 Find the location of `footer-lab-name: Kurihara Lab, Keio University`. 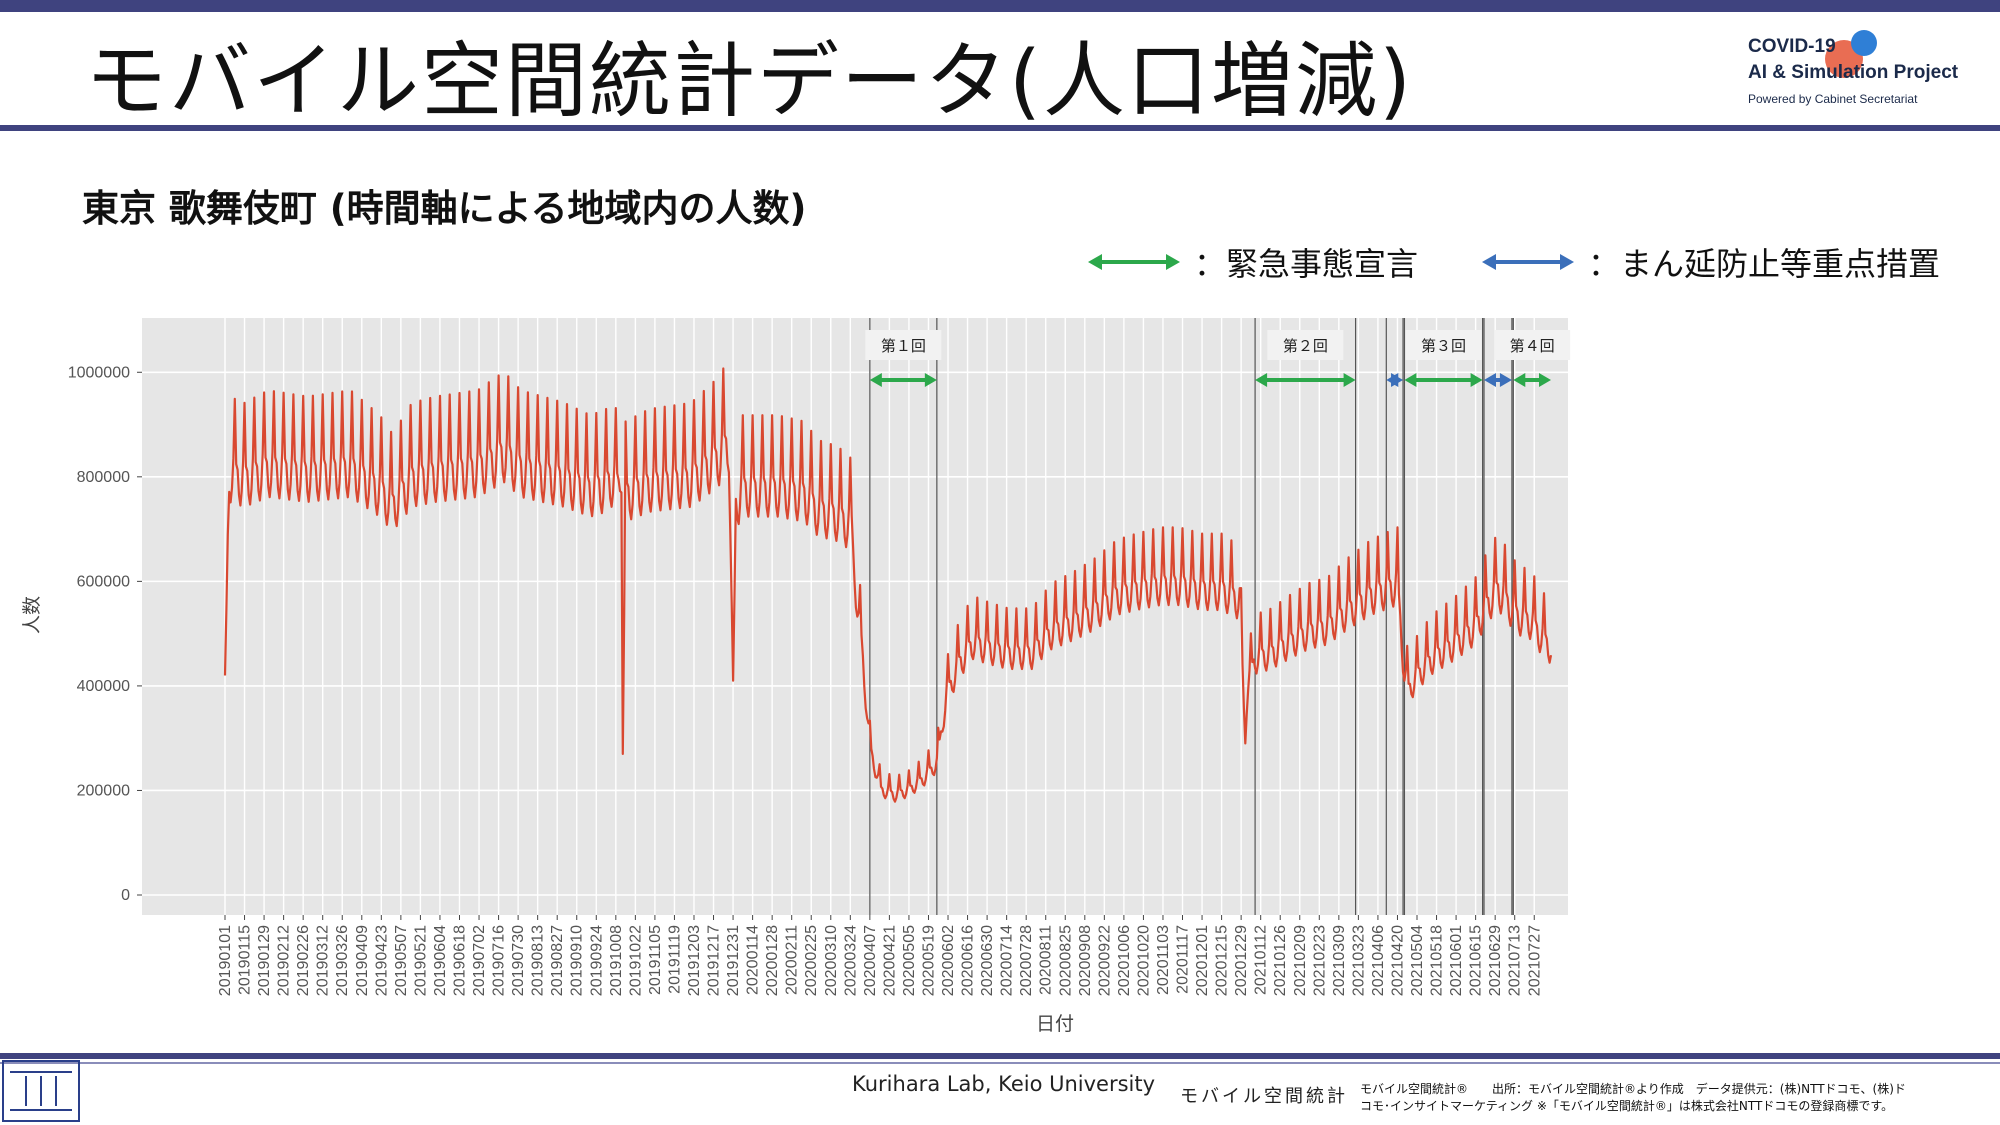

footer-lab-name: Kurihara Lab, Keio University is located at coordinates (1004, 1084).